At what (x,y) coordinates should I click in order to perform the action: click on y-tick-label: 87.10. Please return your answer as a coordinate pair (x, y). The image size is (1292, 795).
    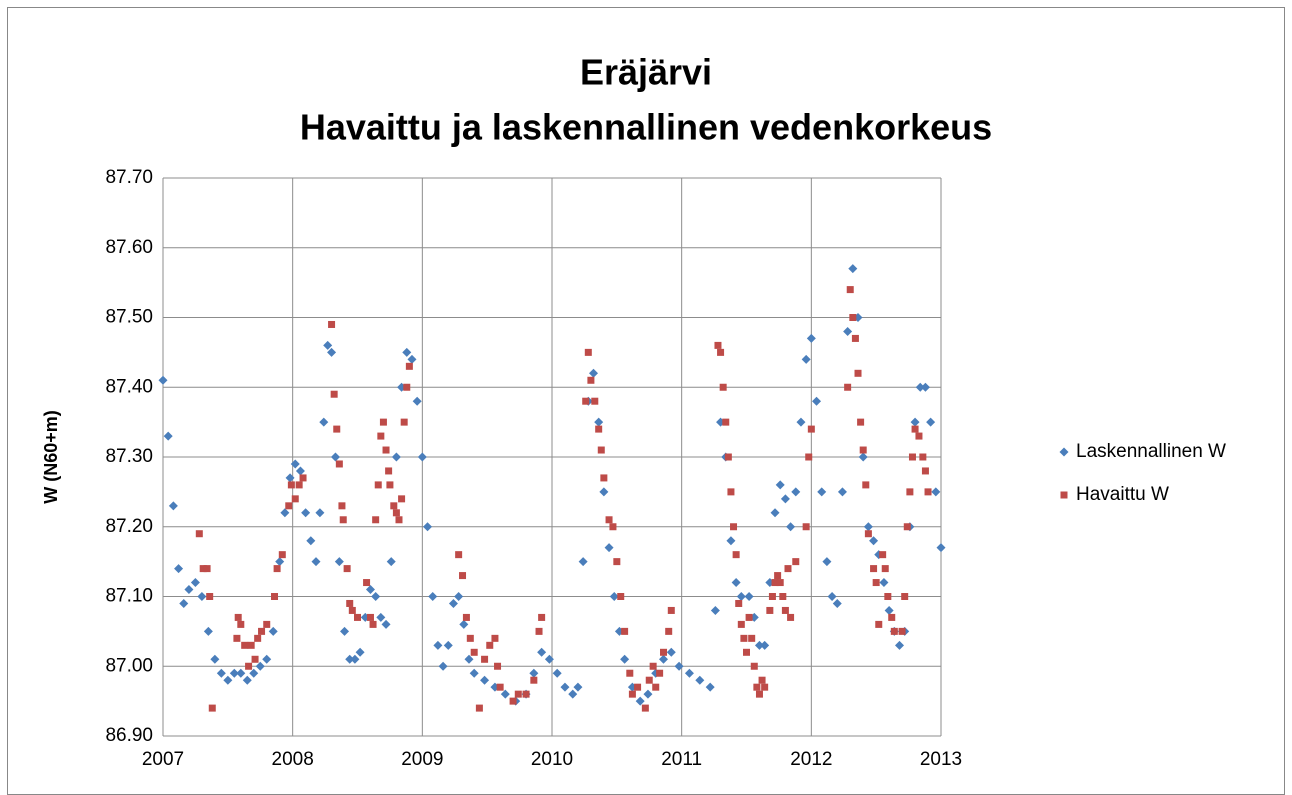
    Looking at the image, I should click on (129, 596).